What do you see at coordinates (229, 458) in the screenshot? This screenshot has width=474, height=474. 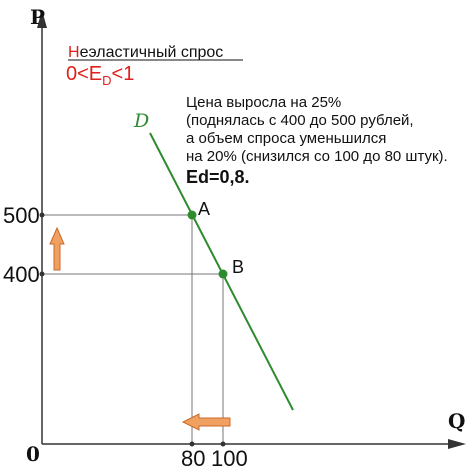 I see `tick-label-100: 100` at bounding box center [229, 458].